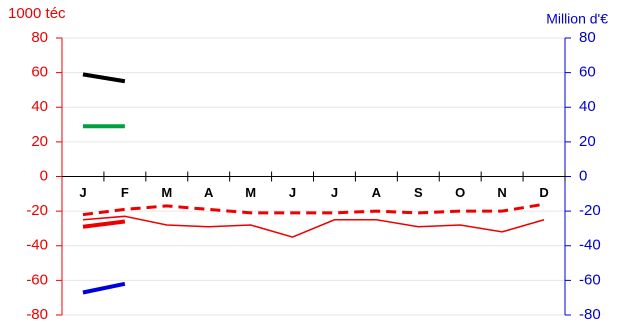 This screenshot has width=620, height=324. Describe the element at coordinates (39, 141) in the screenshot. I see `y-tick-label: 20` at that location.